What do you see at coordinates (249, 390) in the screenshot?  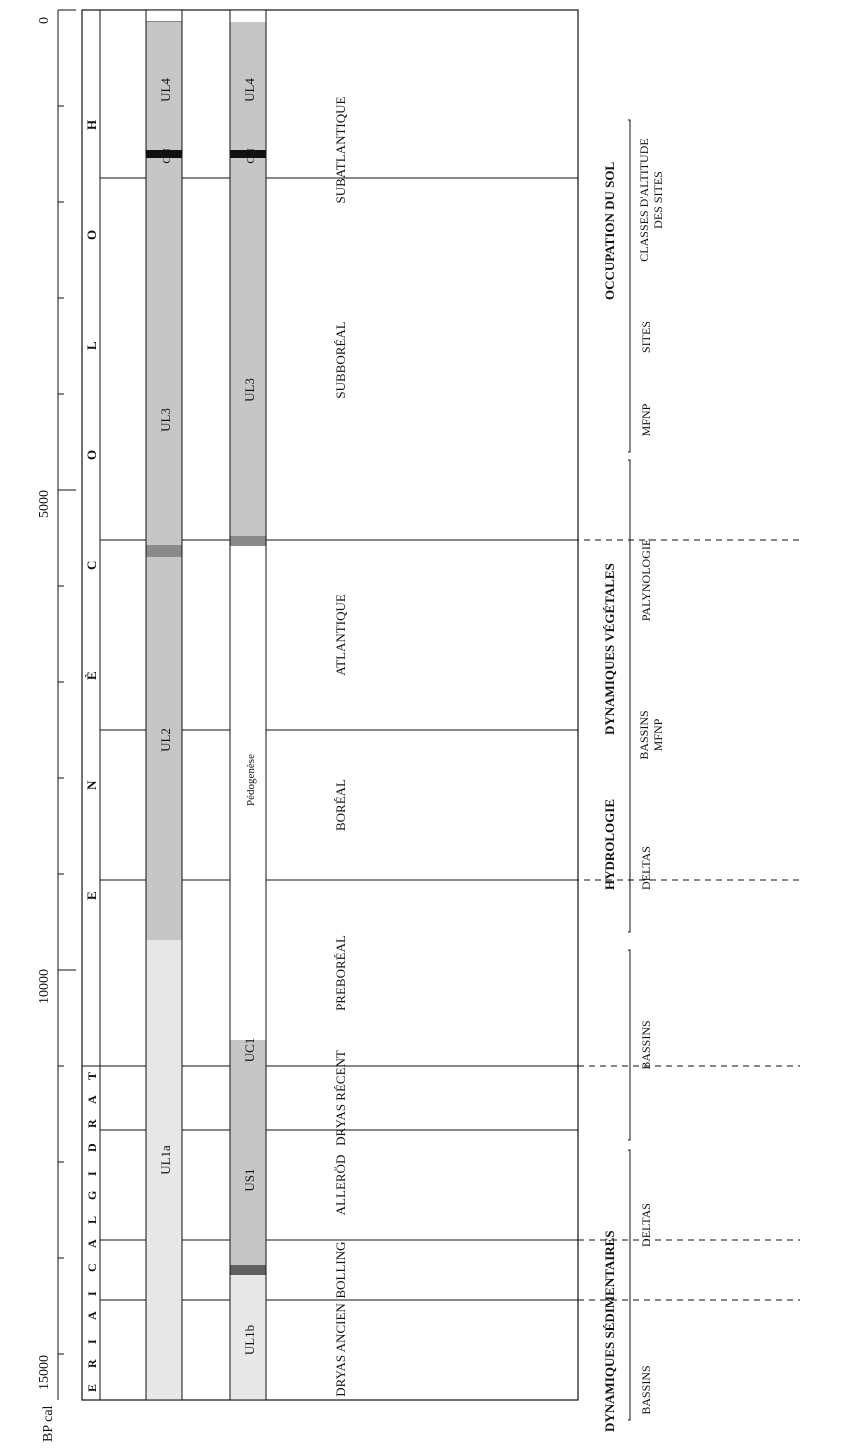 I see `unit-ul3-sp4: UL3` at bounding box center [249, 390].